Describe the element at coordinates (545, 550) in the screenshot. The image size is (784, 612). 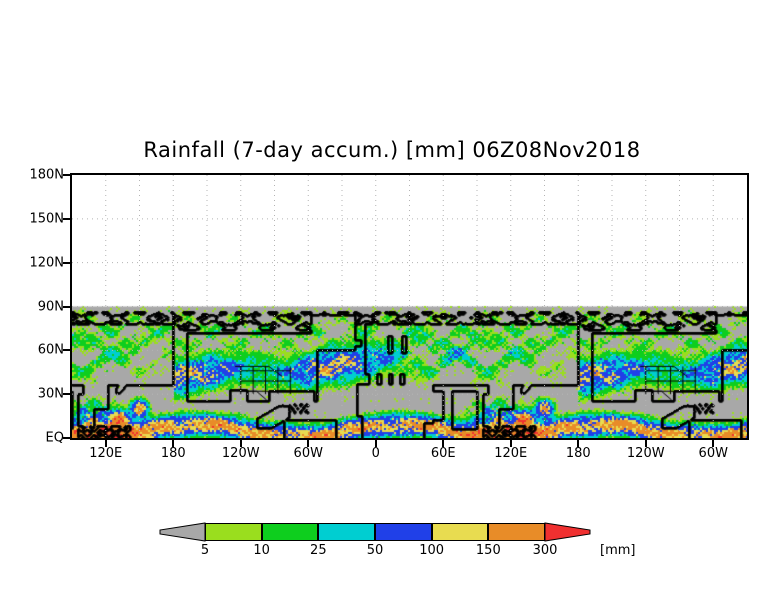
I see `colorbar-tick-label: 300` at that location.